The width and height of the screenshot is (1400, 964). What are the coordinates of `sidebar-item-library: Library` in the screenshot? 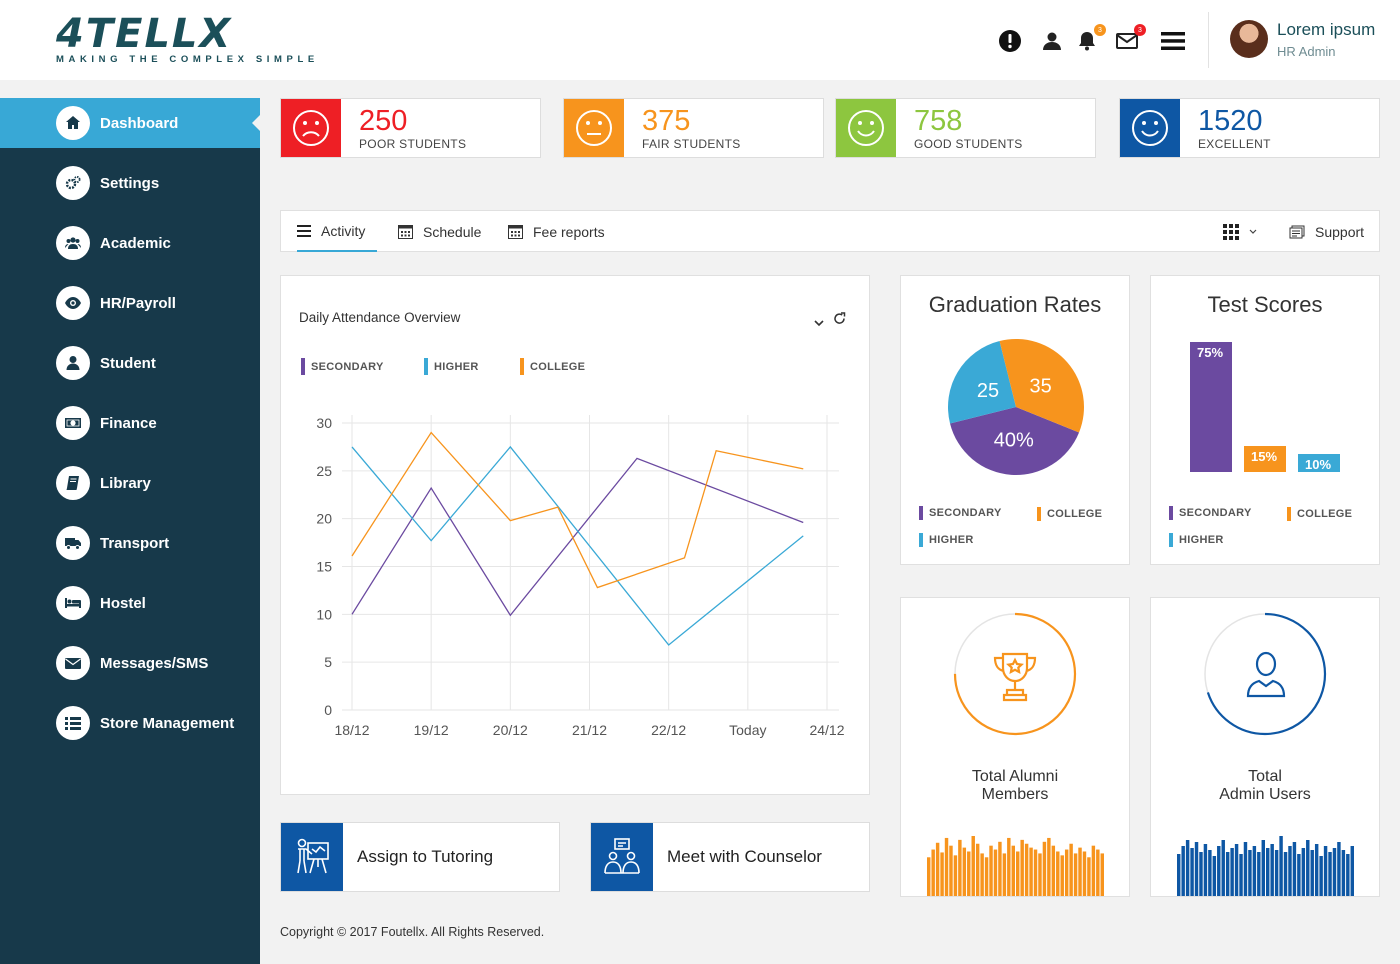 It's located at (130, 483).